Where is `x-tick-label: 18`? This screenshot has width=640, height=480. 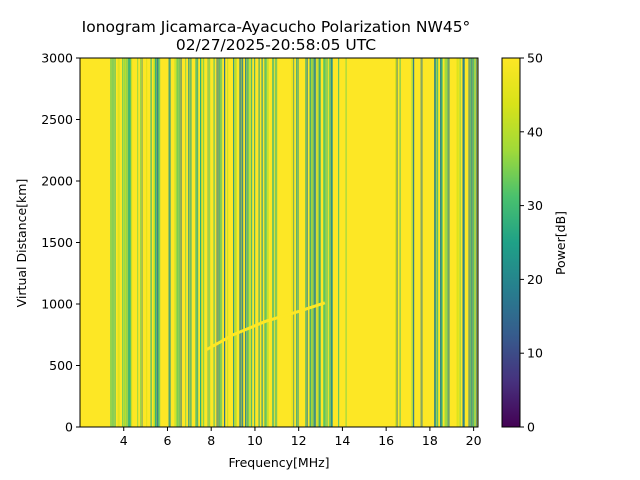 x-tick-label: 18 is located at coordinates (430, 440).